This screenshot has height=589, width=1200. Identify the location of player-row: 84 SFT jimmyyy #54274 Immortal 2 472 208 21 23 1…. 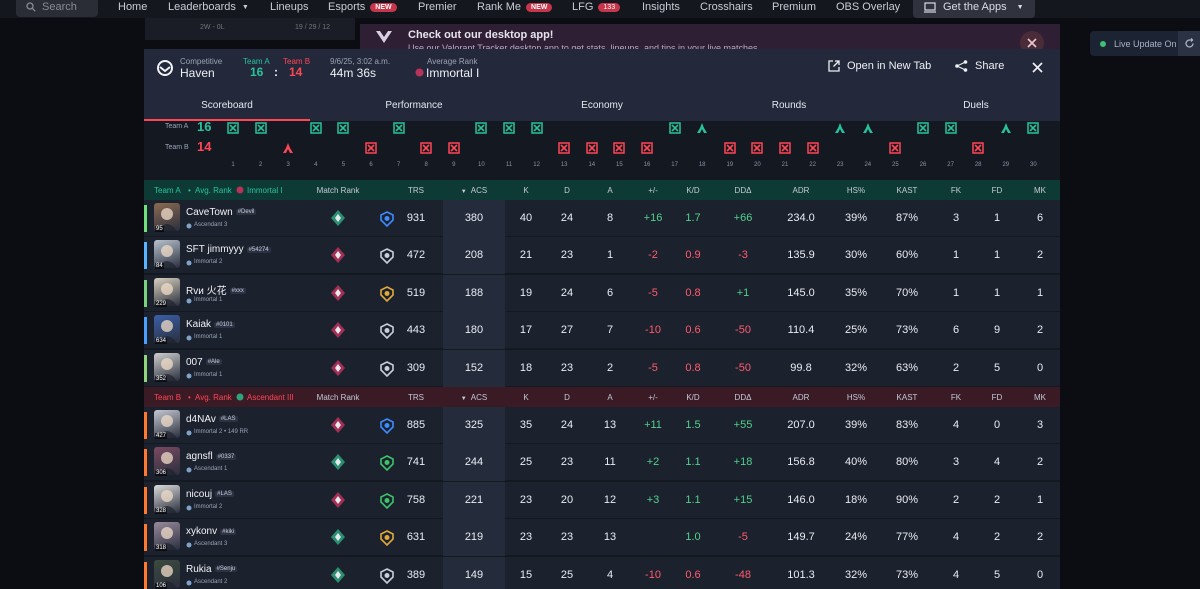
(602, 256).